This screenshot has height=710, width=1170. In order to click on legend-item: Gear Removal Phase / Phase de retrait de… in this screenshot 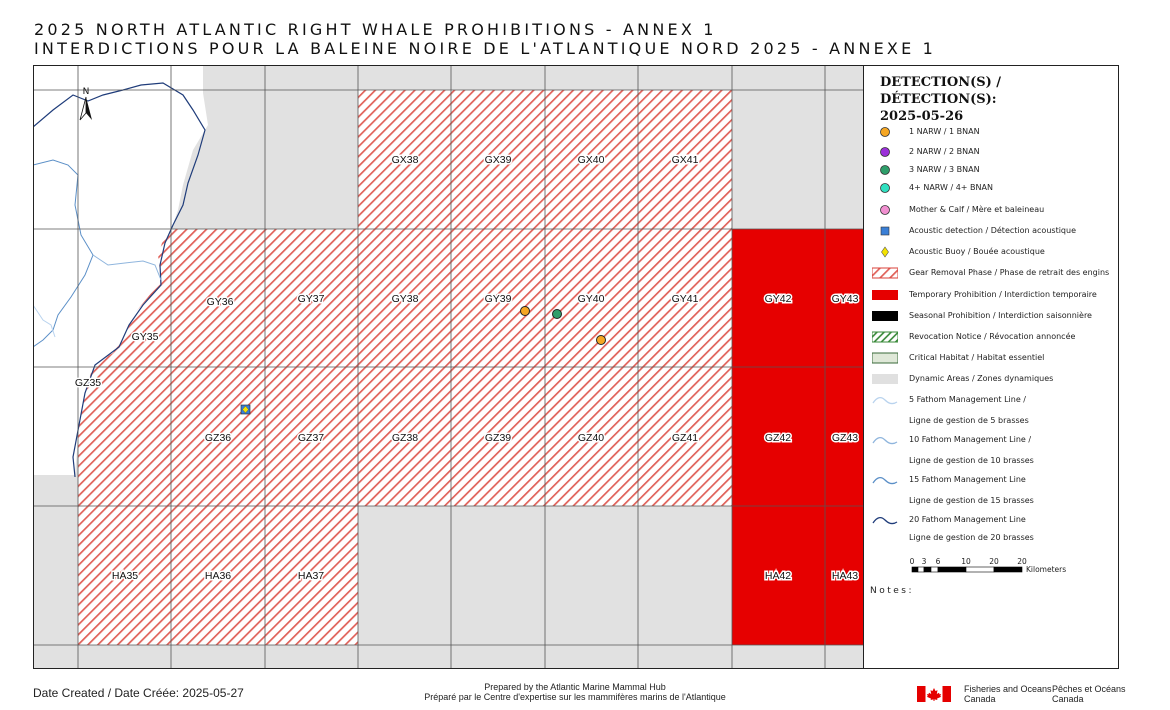, I will do `click(991, 274)`.